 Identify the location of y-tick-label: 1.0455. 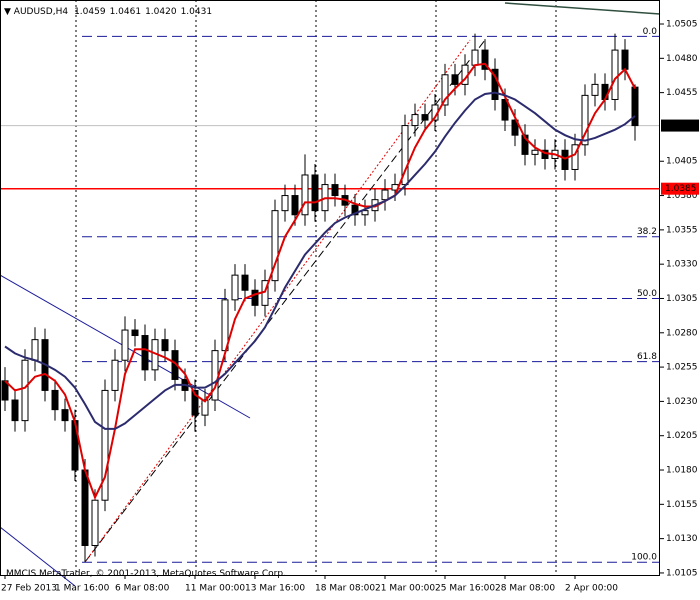
(682, 93).